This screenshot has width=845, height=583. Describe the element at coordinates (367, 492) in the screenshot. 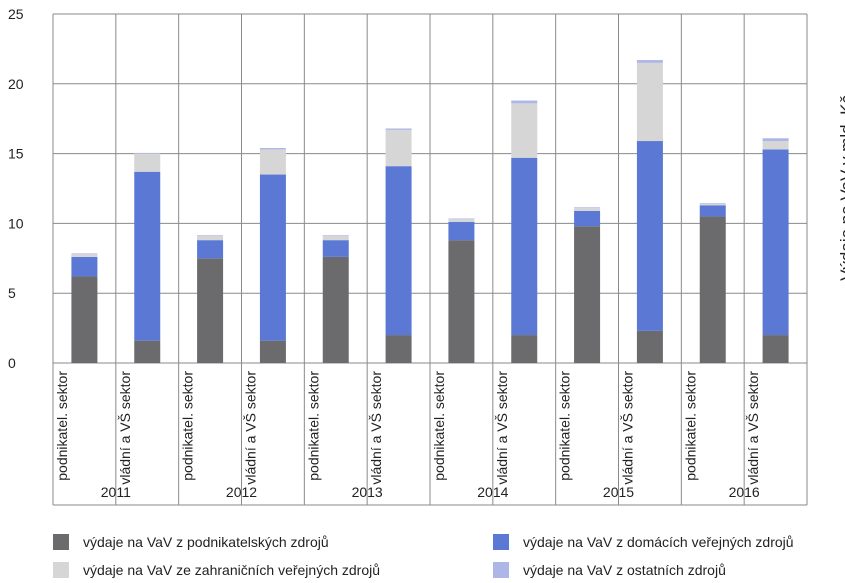

I see `year-group-label: 2013` at that location.